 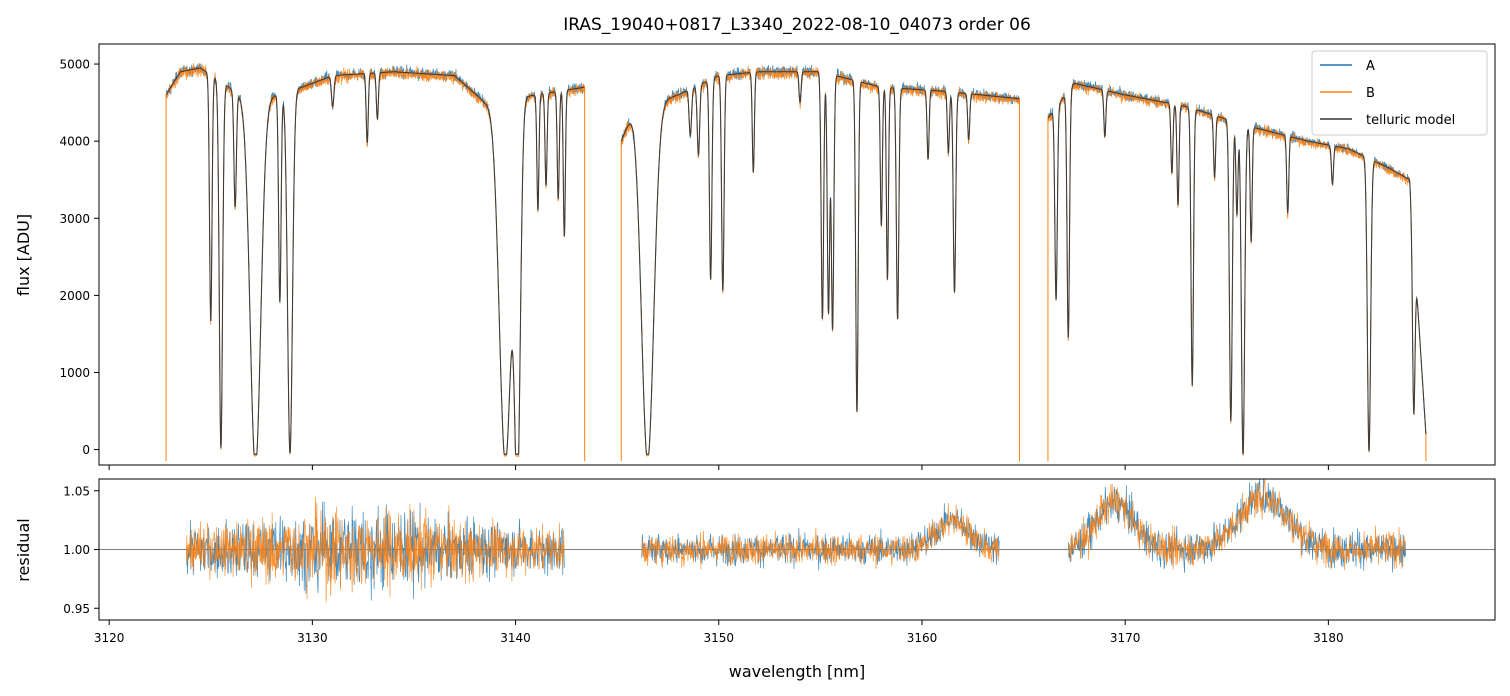 I want to click on bottom-x-axis: 3120 3130 3140 3150 3160 3170 3180, so click(x=719, y=632).